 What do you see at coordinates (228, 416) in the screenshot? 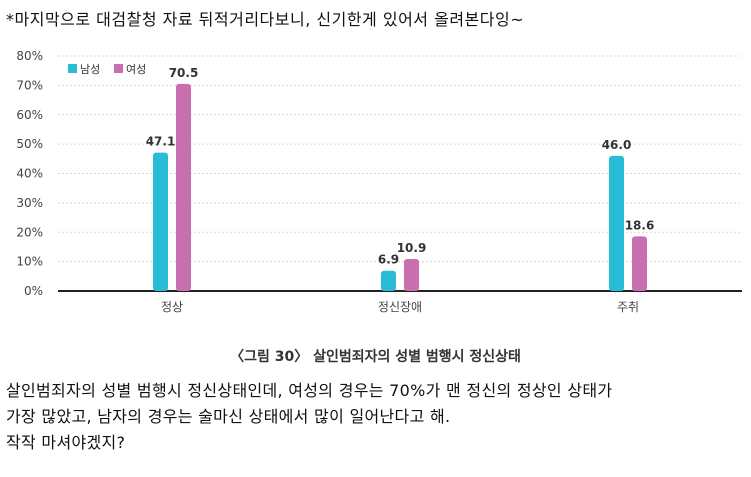
I see `post-body-line: 가장 많았고, 남자의 경우는 술마신 상태에서 많이 일어난다고 해.` at bounding box center [228, 416].